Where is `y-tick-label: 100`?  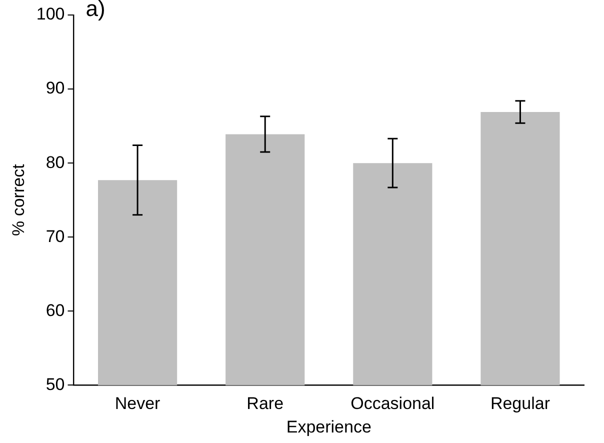 y-tick-label: 100 is located at coordinates (50, 14).